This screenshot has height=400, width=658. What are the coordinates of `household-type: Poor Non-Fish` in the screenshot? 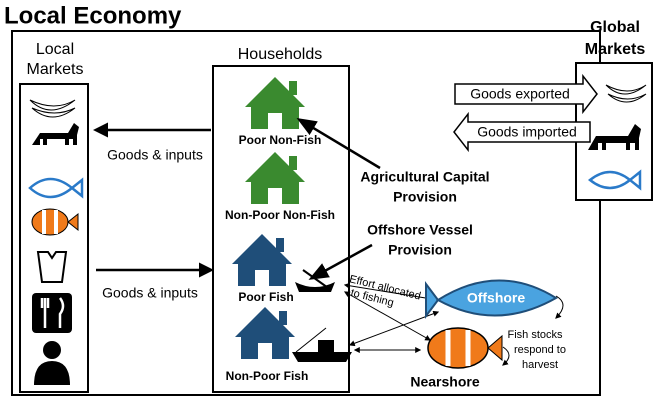 It's located at (280, 140).